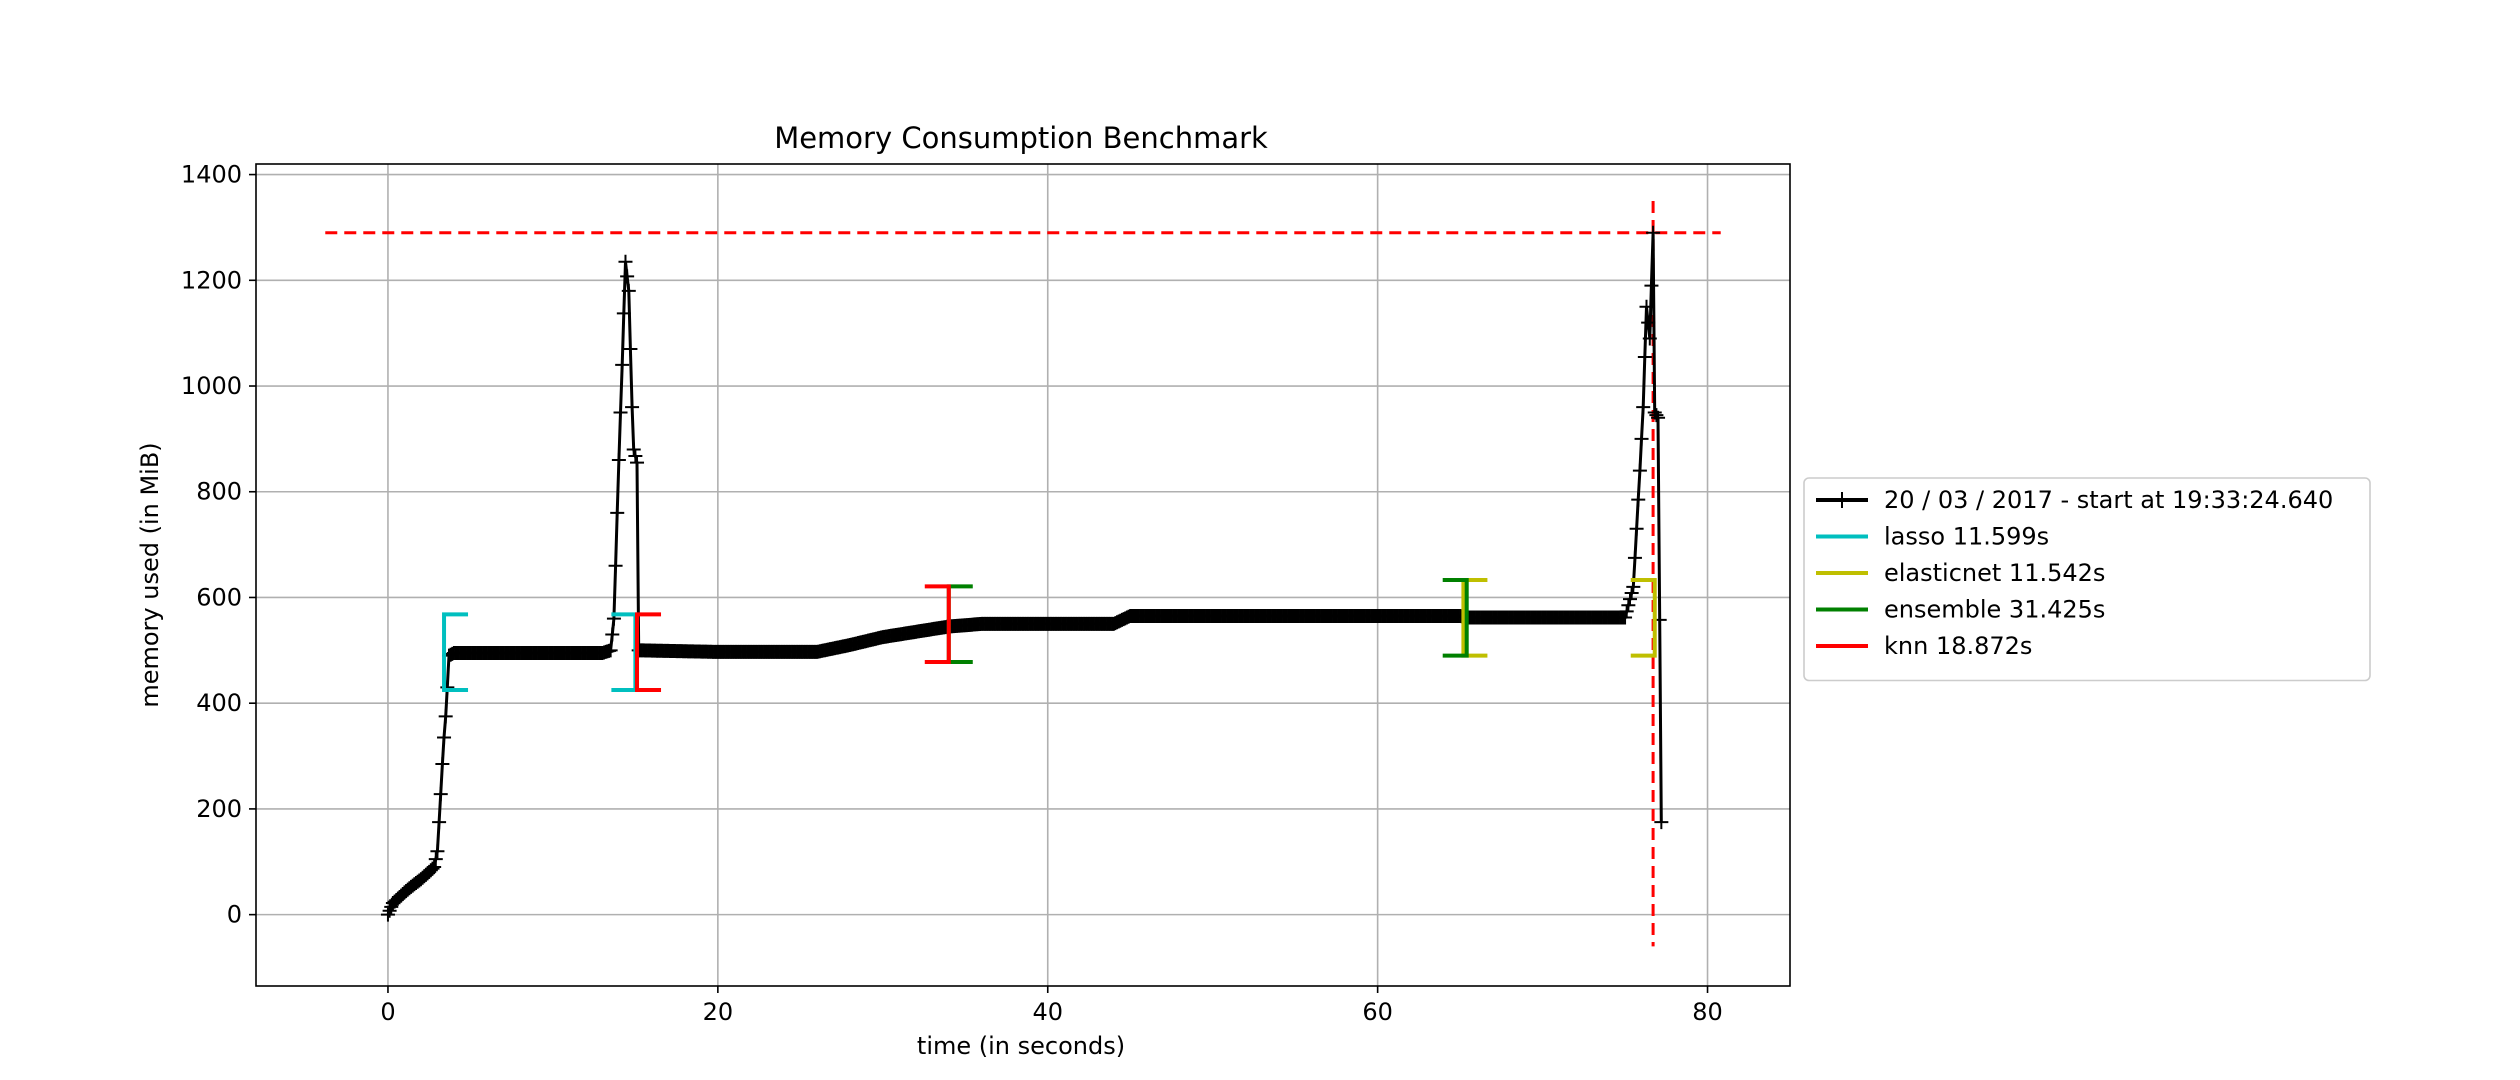  What do you see at coordinates (1021, 138) in the screenshot?
I see `chart-title: Memory Consumption Benchmark` at bounding box center [1021, 138].